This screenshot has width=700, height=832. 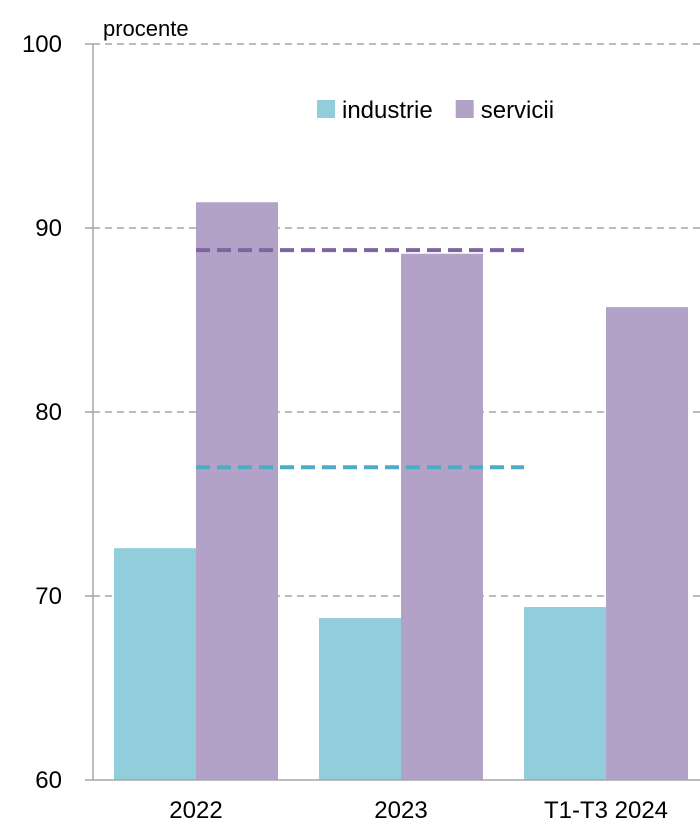 I want to click on y-tick-label: 80, so click(x=48, y=412).